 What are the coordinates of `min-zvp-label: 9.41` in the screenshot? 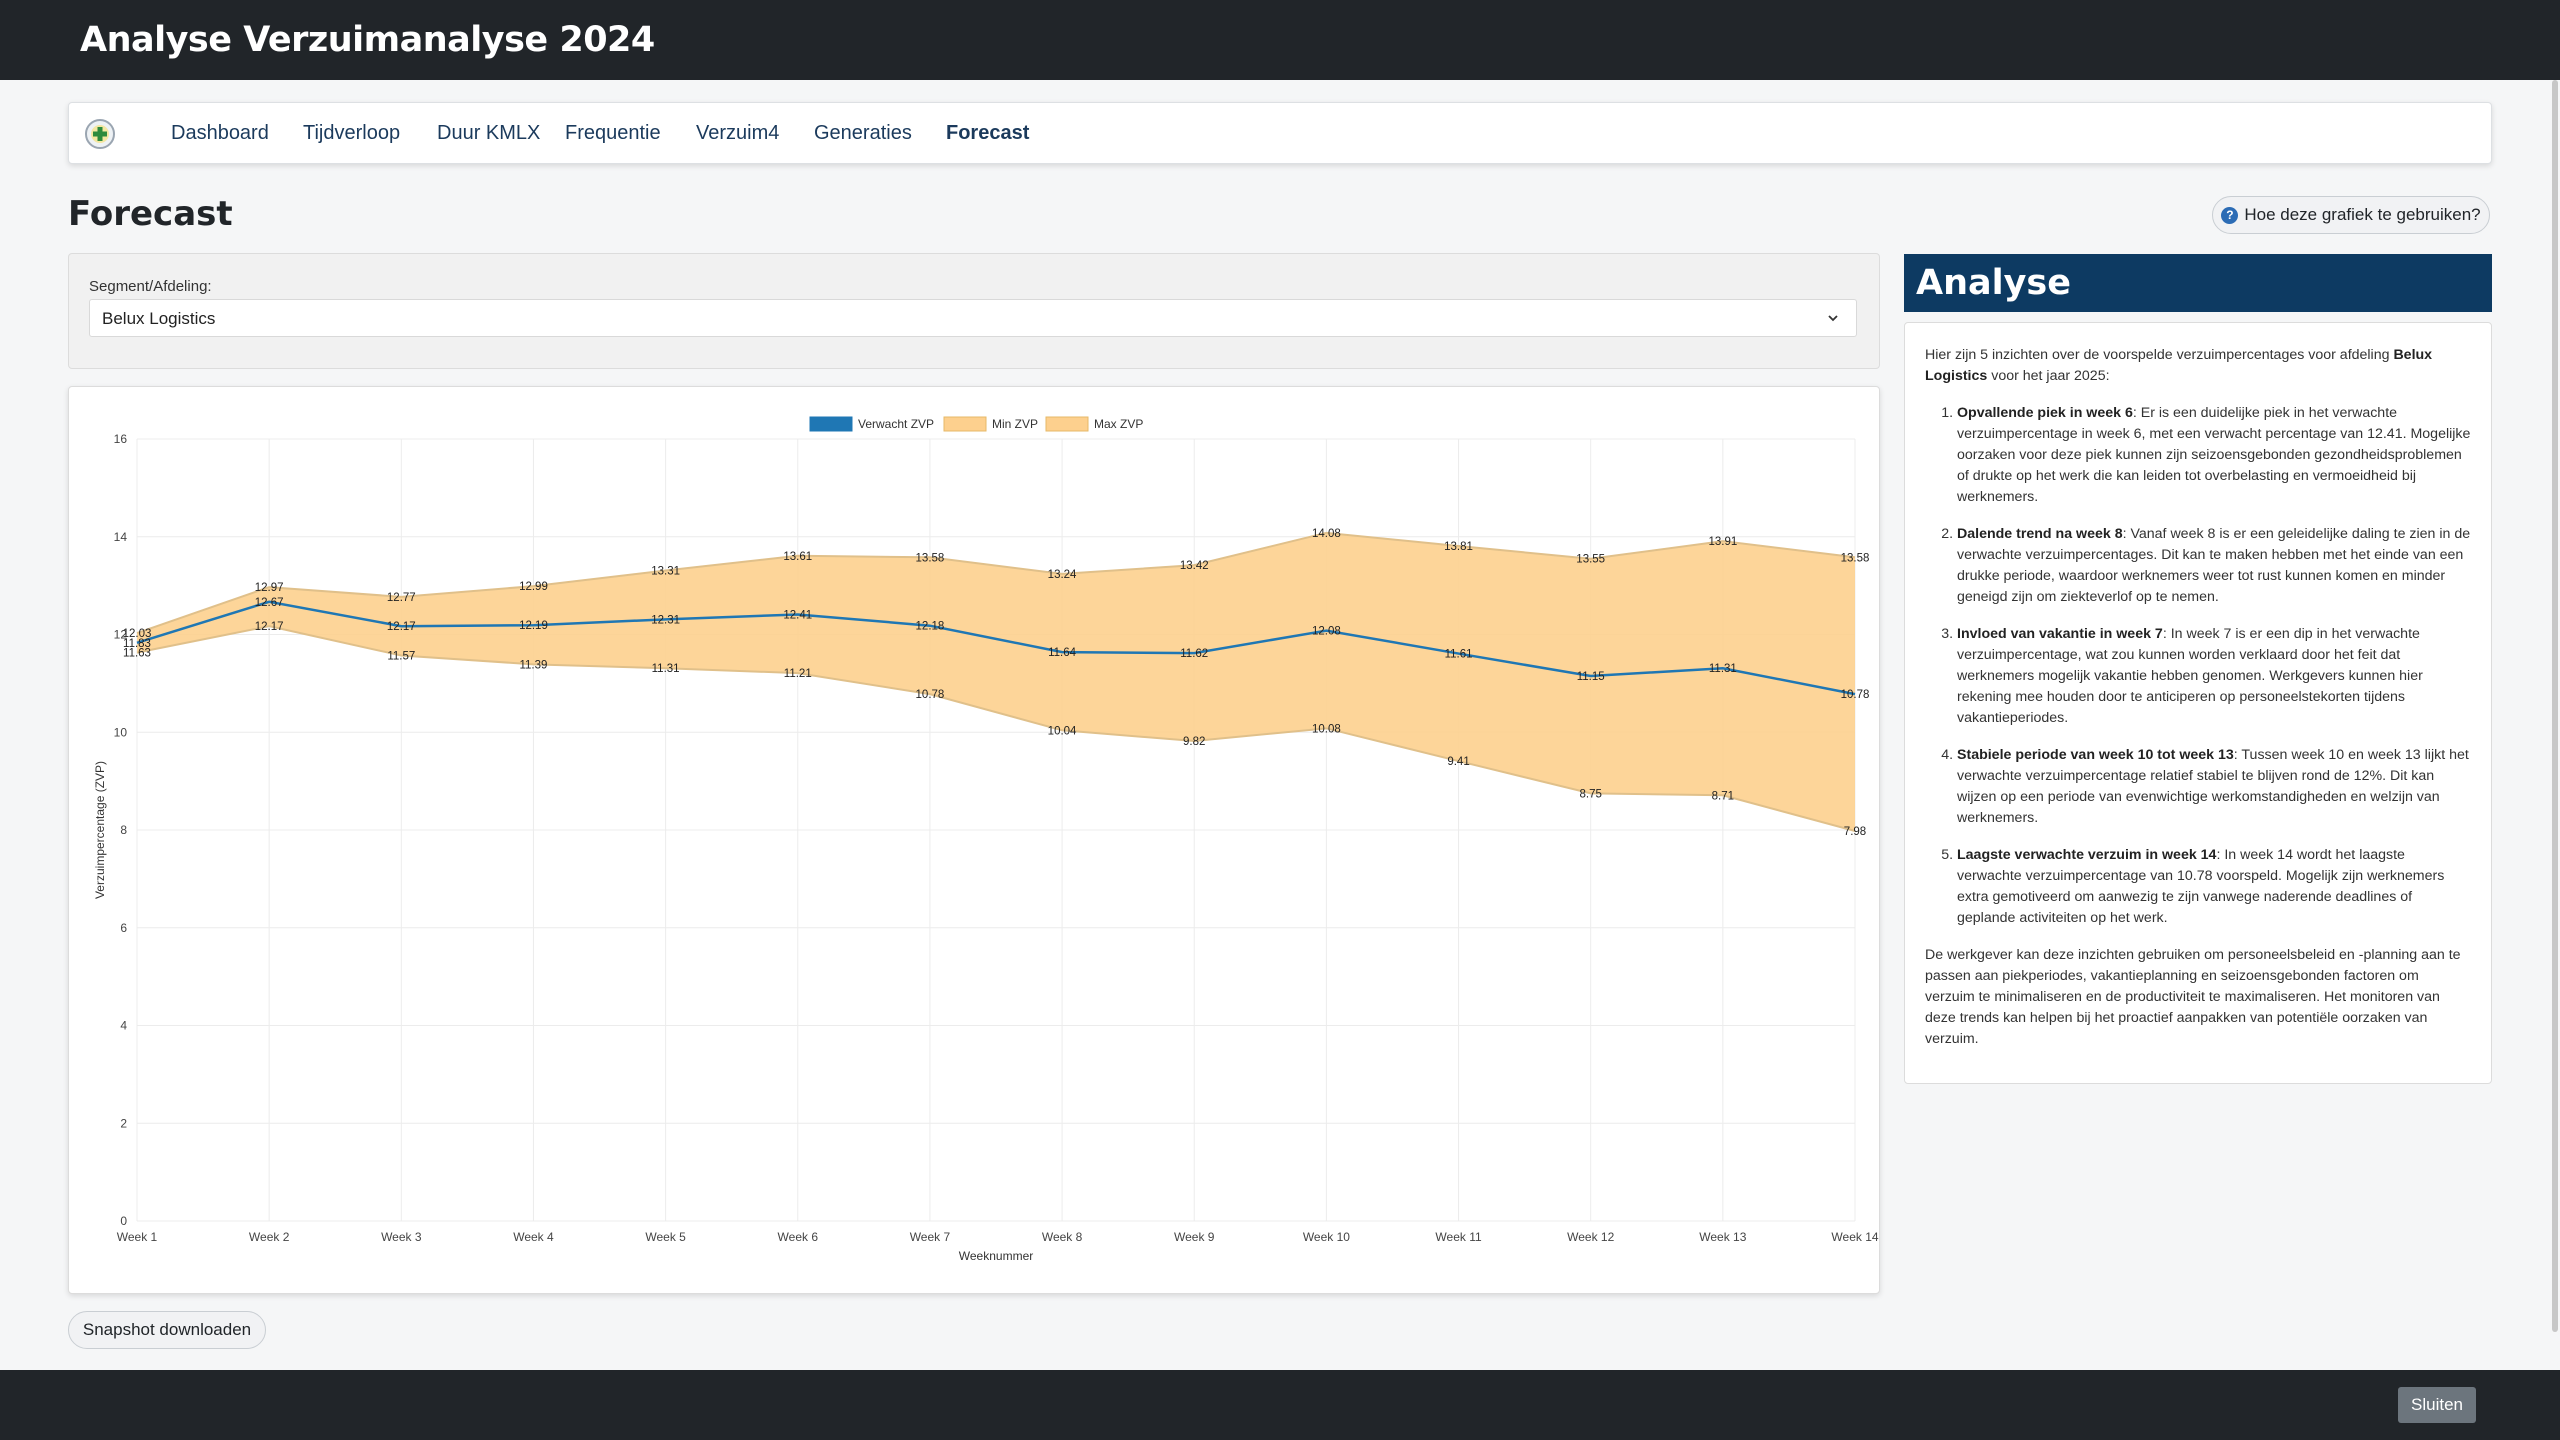 It's located at (1458, 762).